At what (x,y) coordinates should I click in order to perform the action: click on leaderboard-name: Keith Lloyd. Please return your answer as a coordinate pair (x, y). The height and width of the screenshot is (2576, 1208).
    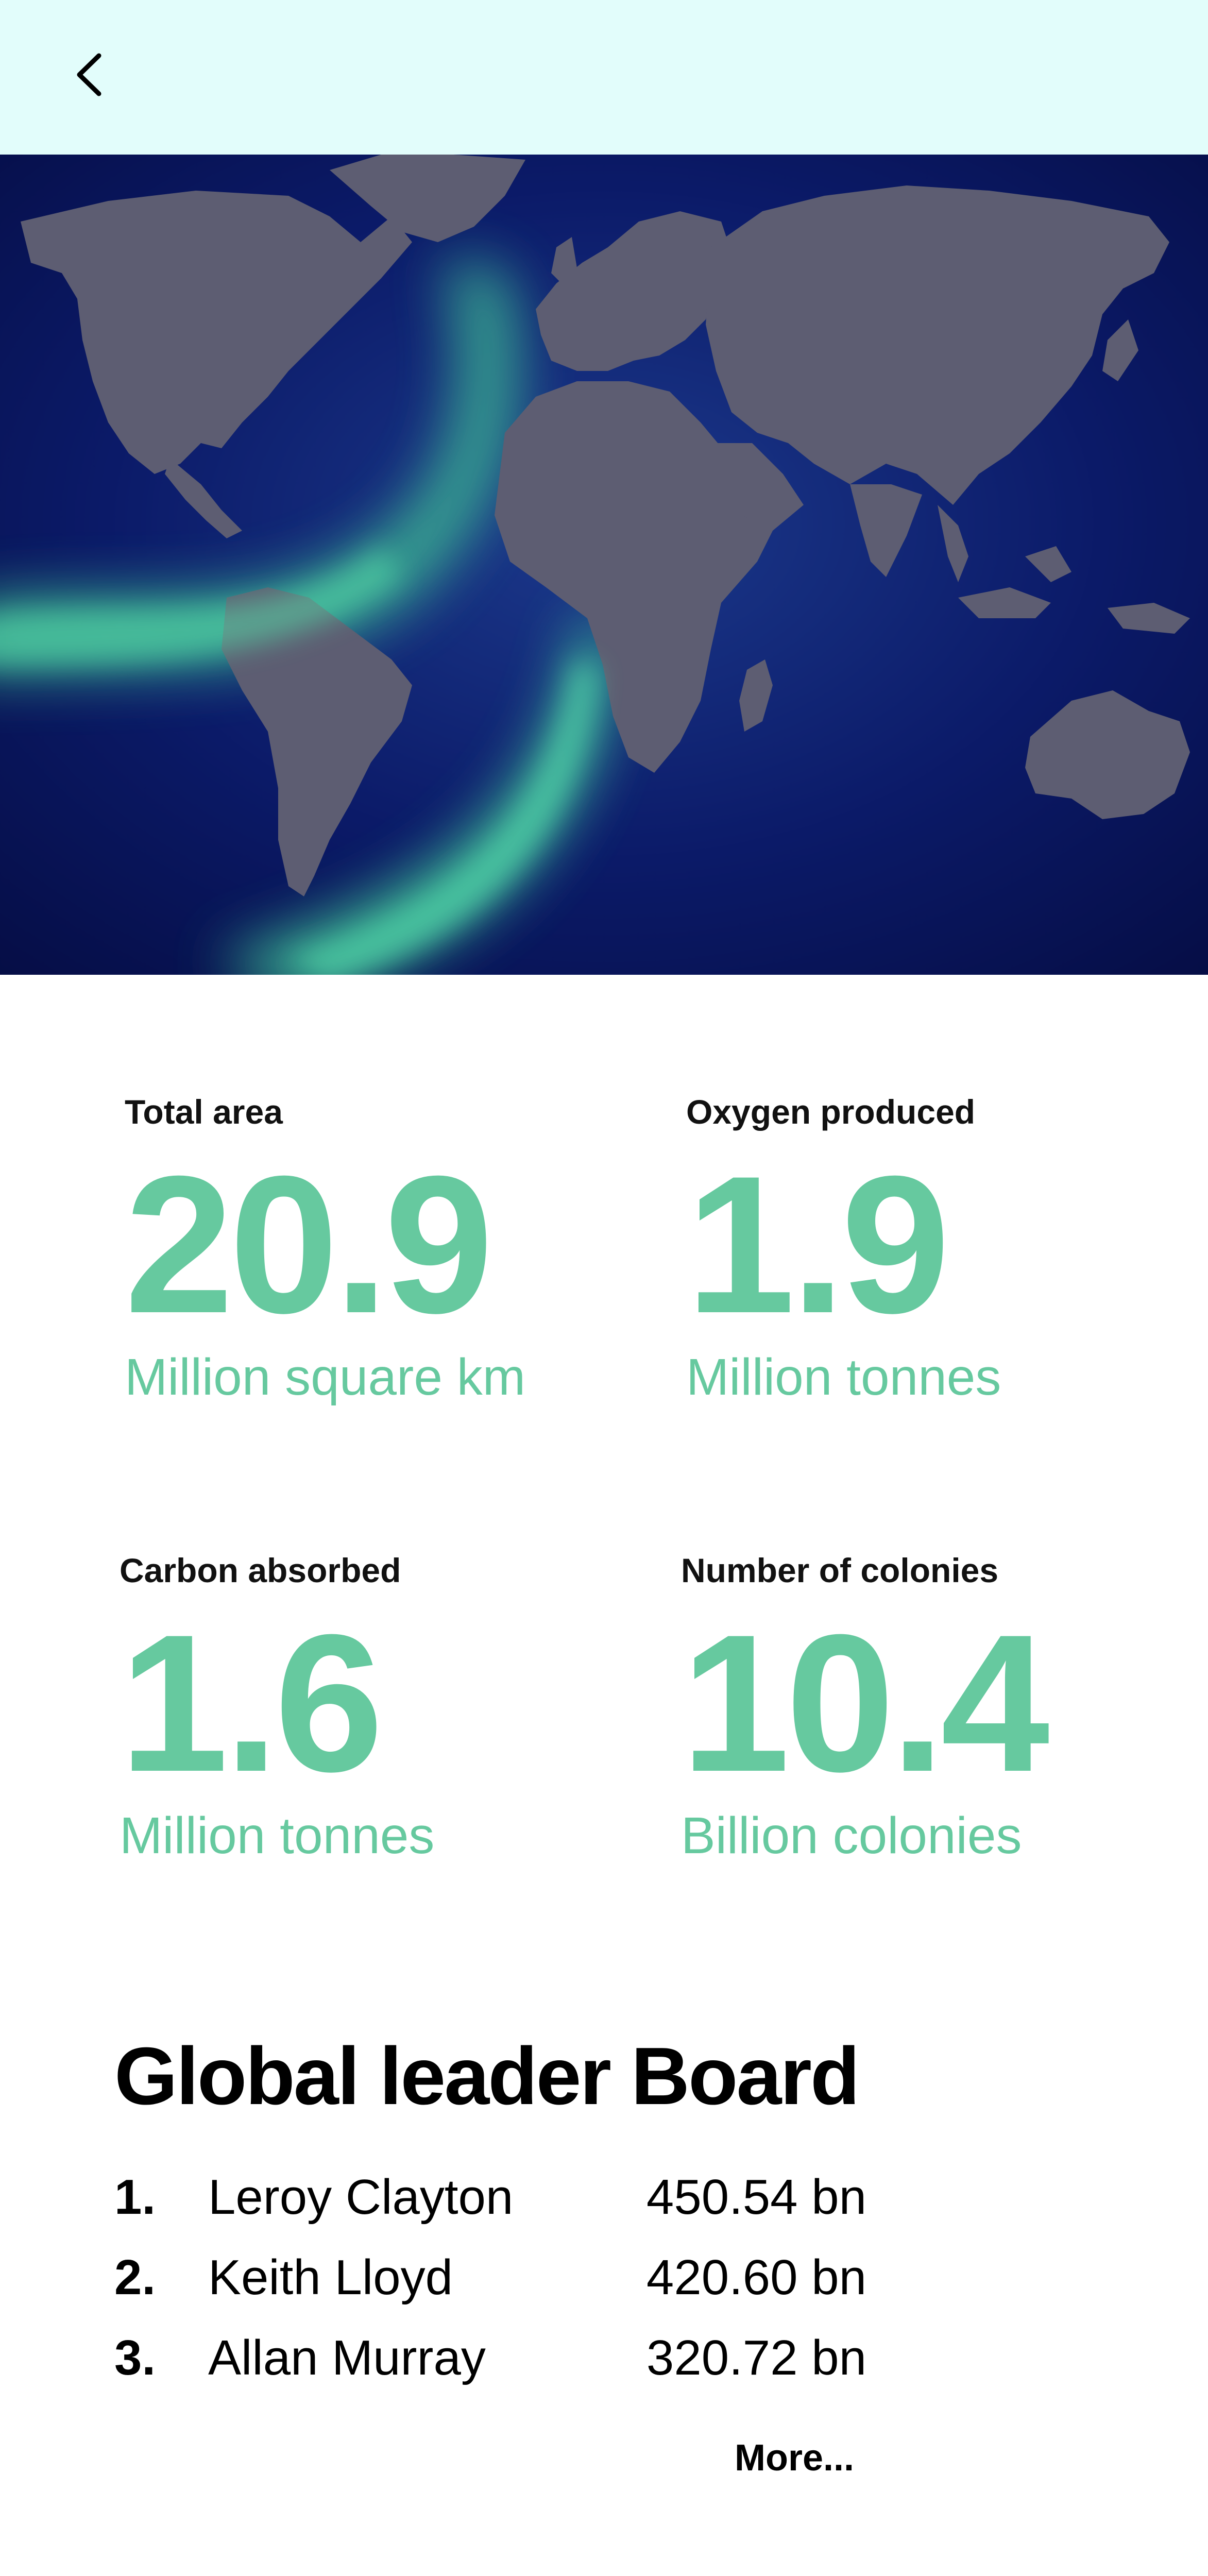
    Looking at the image, I should click on (330, 2277).